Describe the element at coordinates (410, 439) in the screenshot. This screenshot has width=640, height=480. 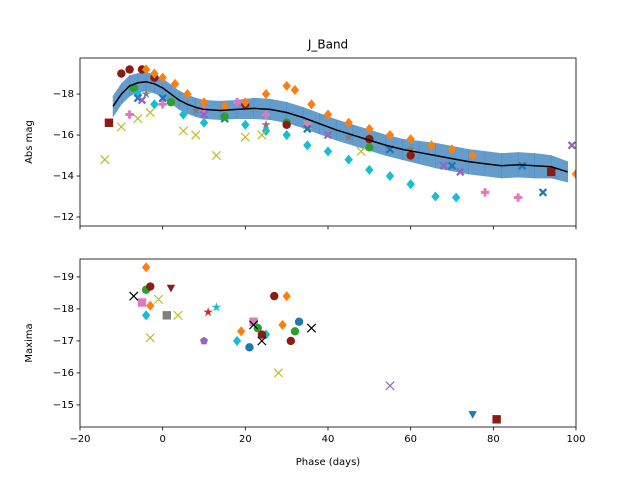
I see `x-tick-label: 60` at that location.